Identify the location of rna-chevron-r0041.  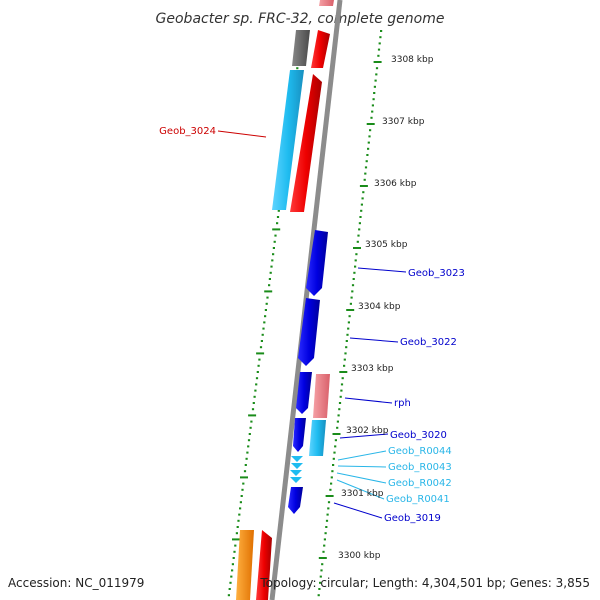
(296, 480).